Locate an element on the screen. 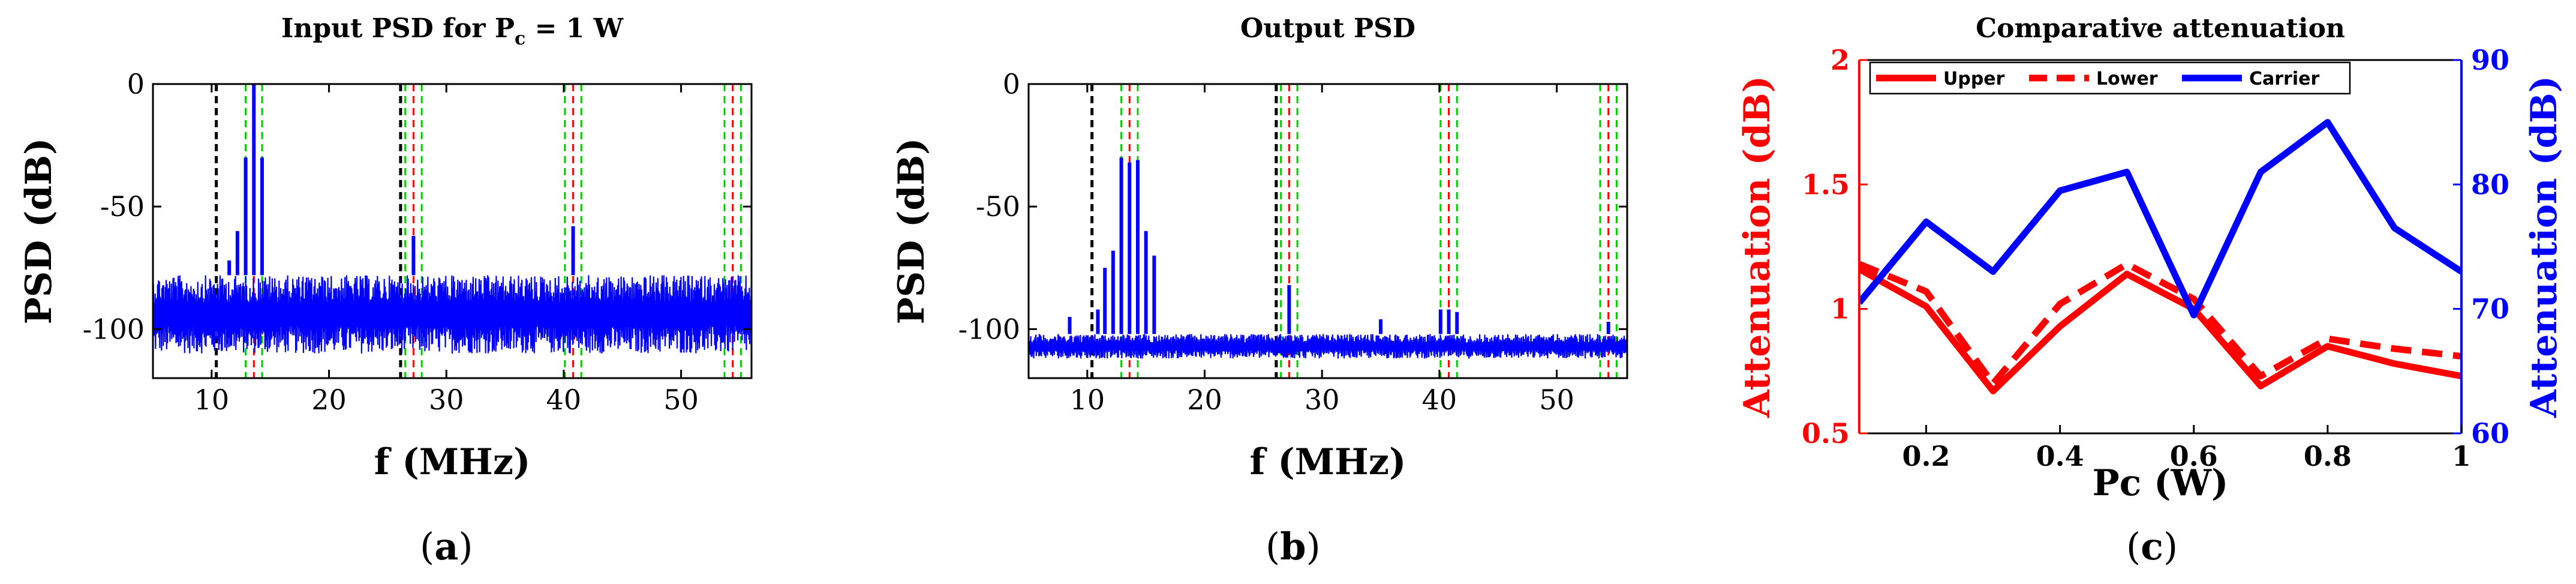  panel-b-axes-frame is located at coordinates (1328, 231).